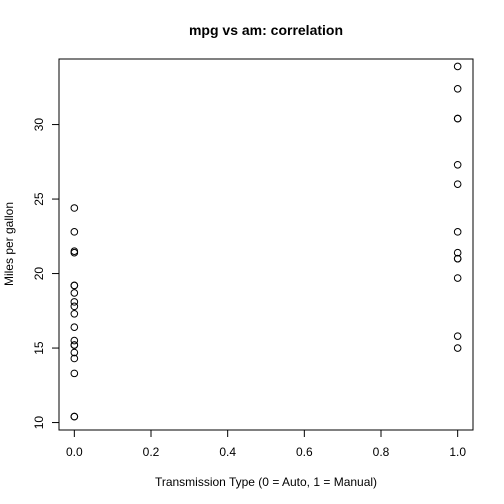 The image size is (504, 504). What do you see at coordinates (266, 482) in the screenshot?
I see `x-axis-label: Transmission Type (0 = Auto, 1 = Manual)` at bounding box center [266, 482].